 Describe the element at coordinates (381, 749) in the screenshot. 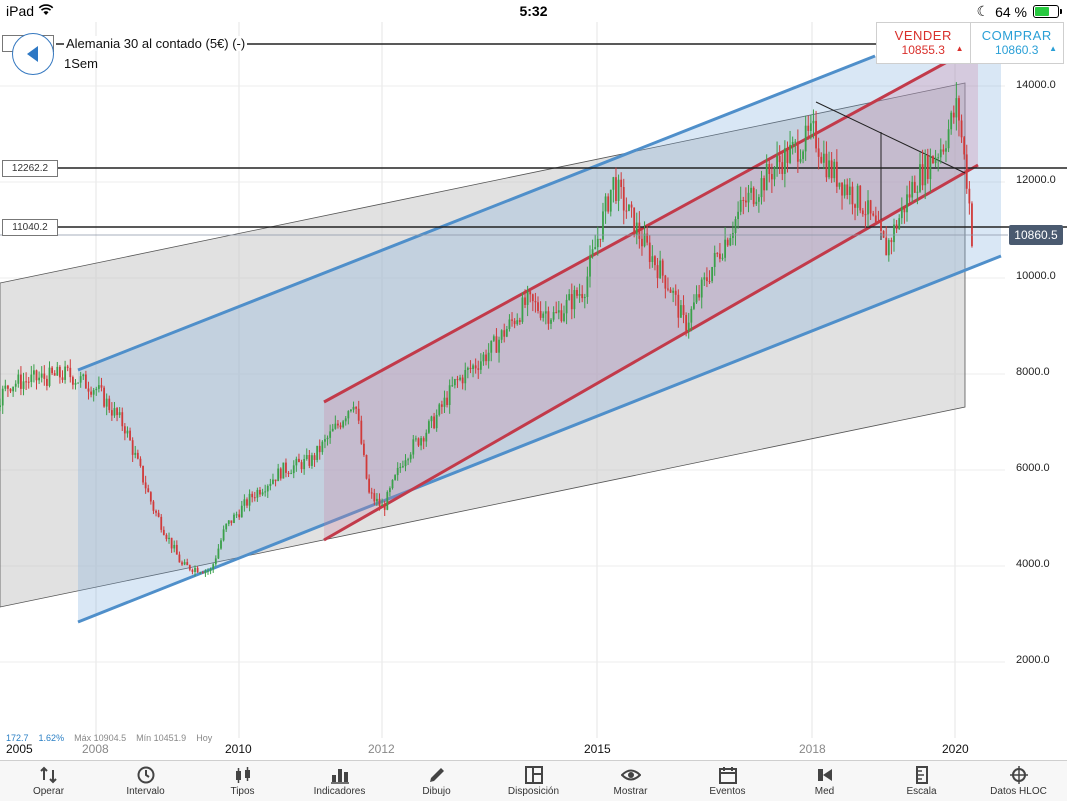

I see `x-tick: 2012` at that location.